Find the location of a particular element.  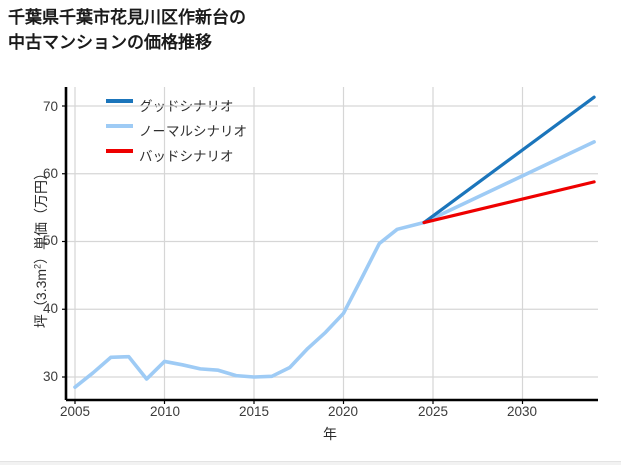

legend-label-bad: バッドシナリオ is located at coordinates (186, 156).